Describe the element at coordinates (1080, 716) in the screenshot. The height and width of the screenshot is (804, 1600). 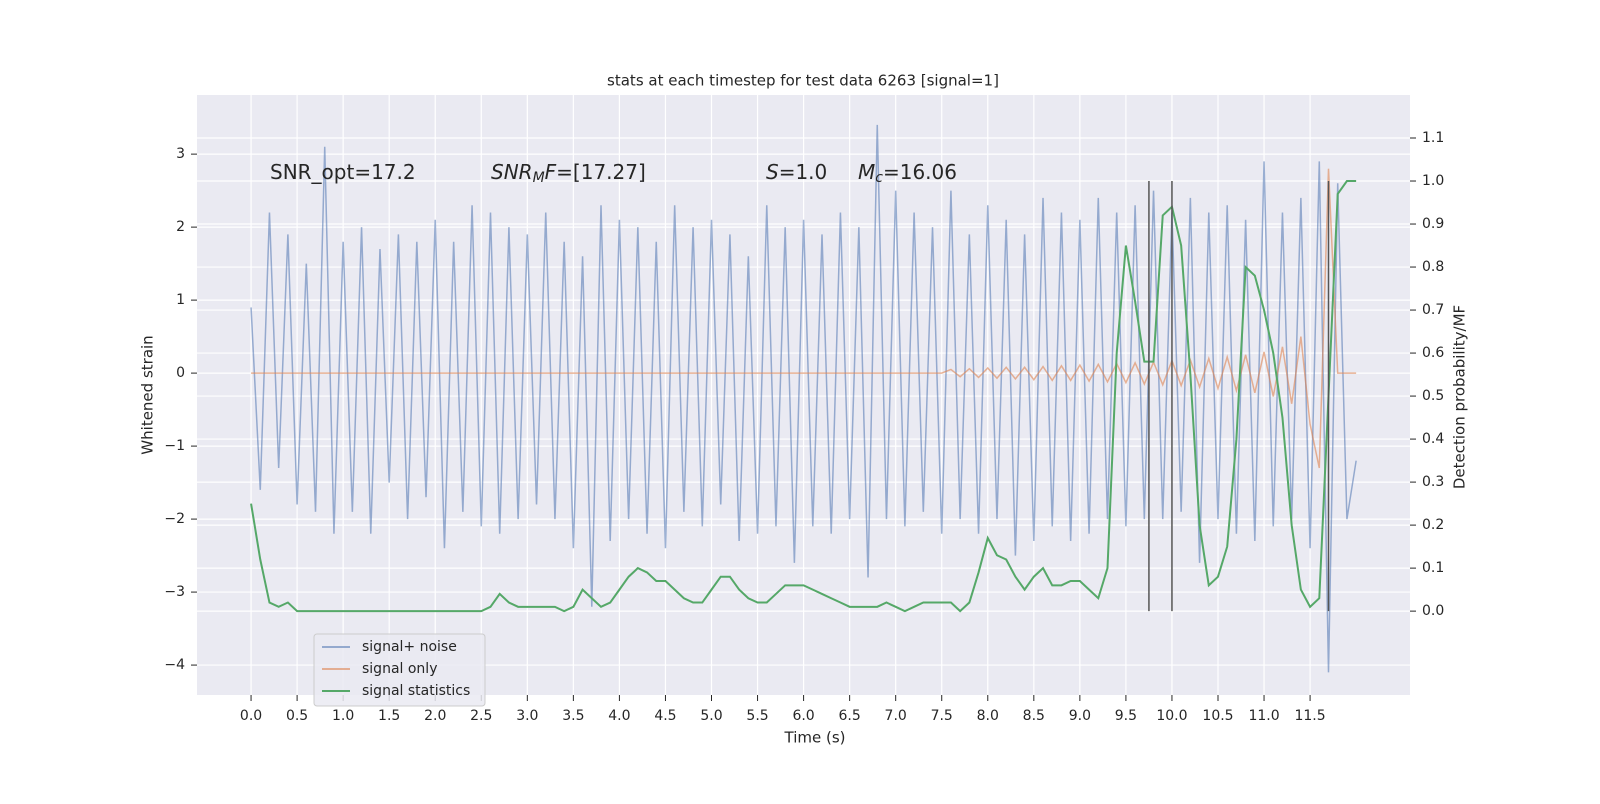
I see `x-tick-label: 9.0` at that location.